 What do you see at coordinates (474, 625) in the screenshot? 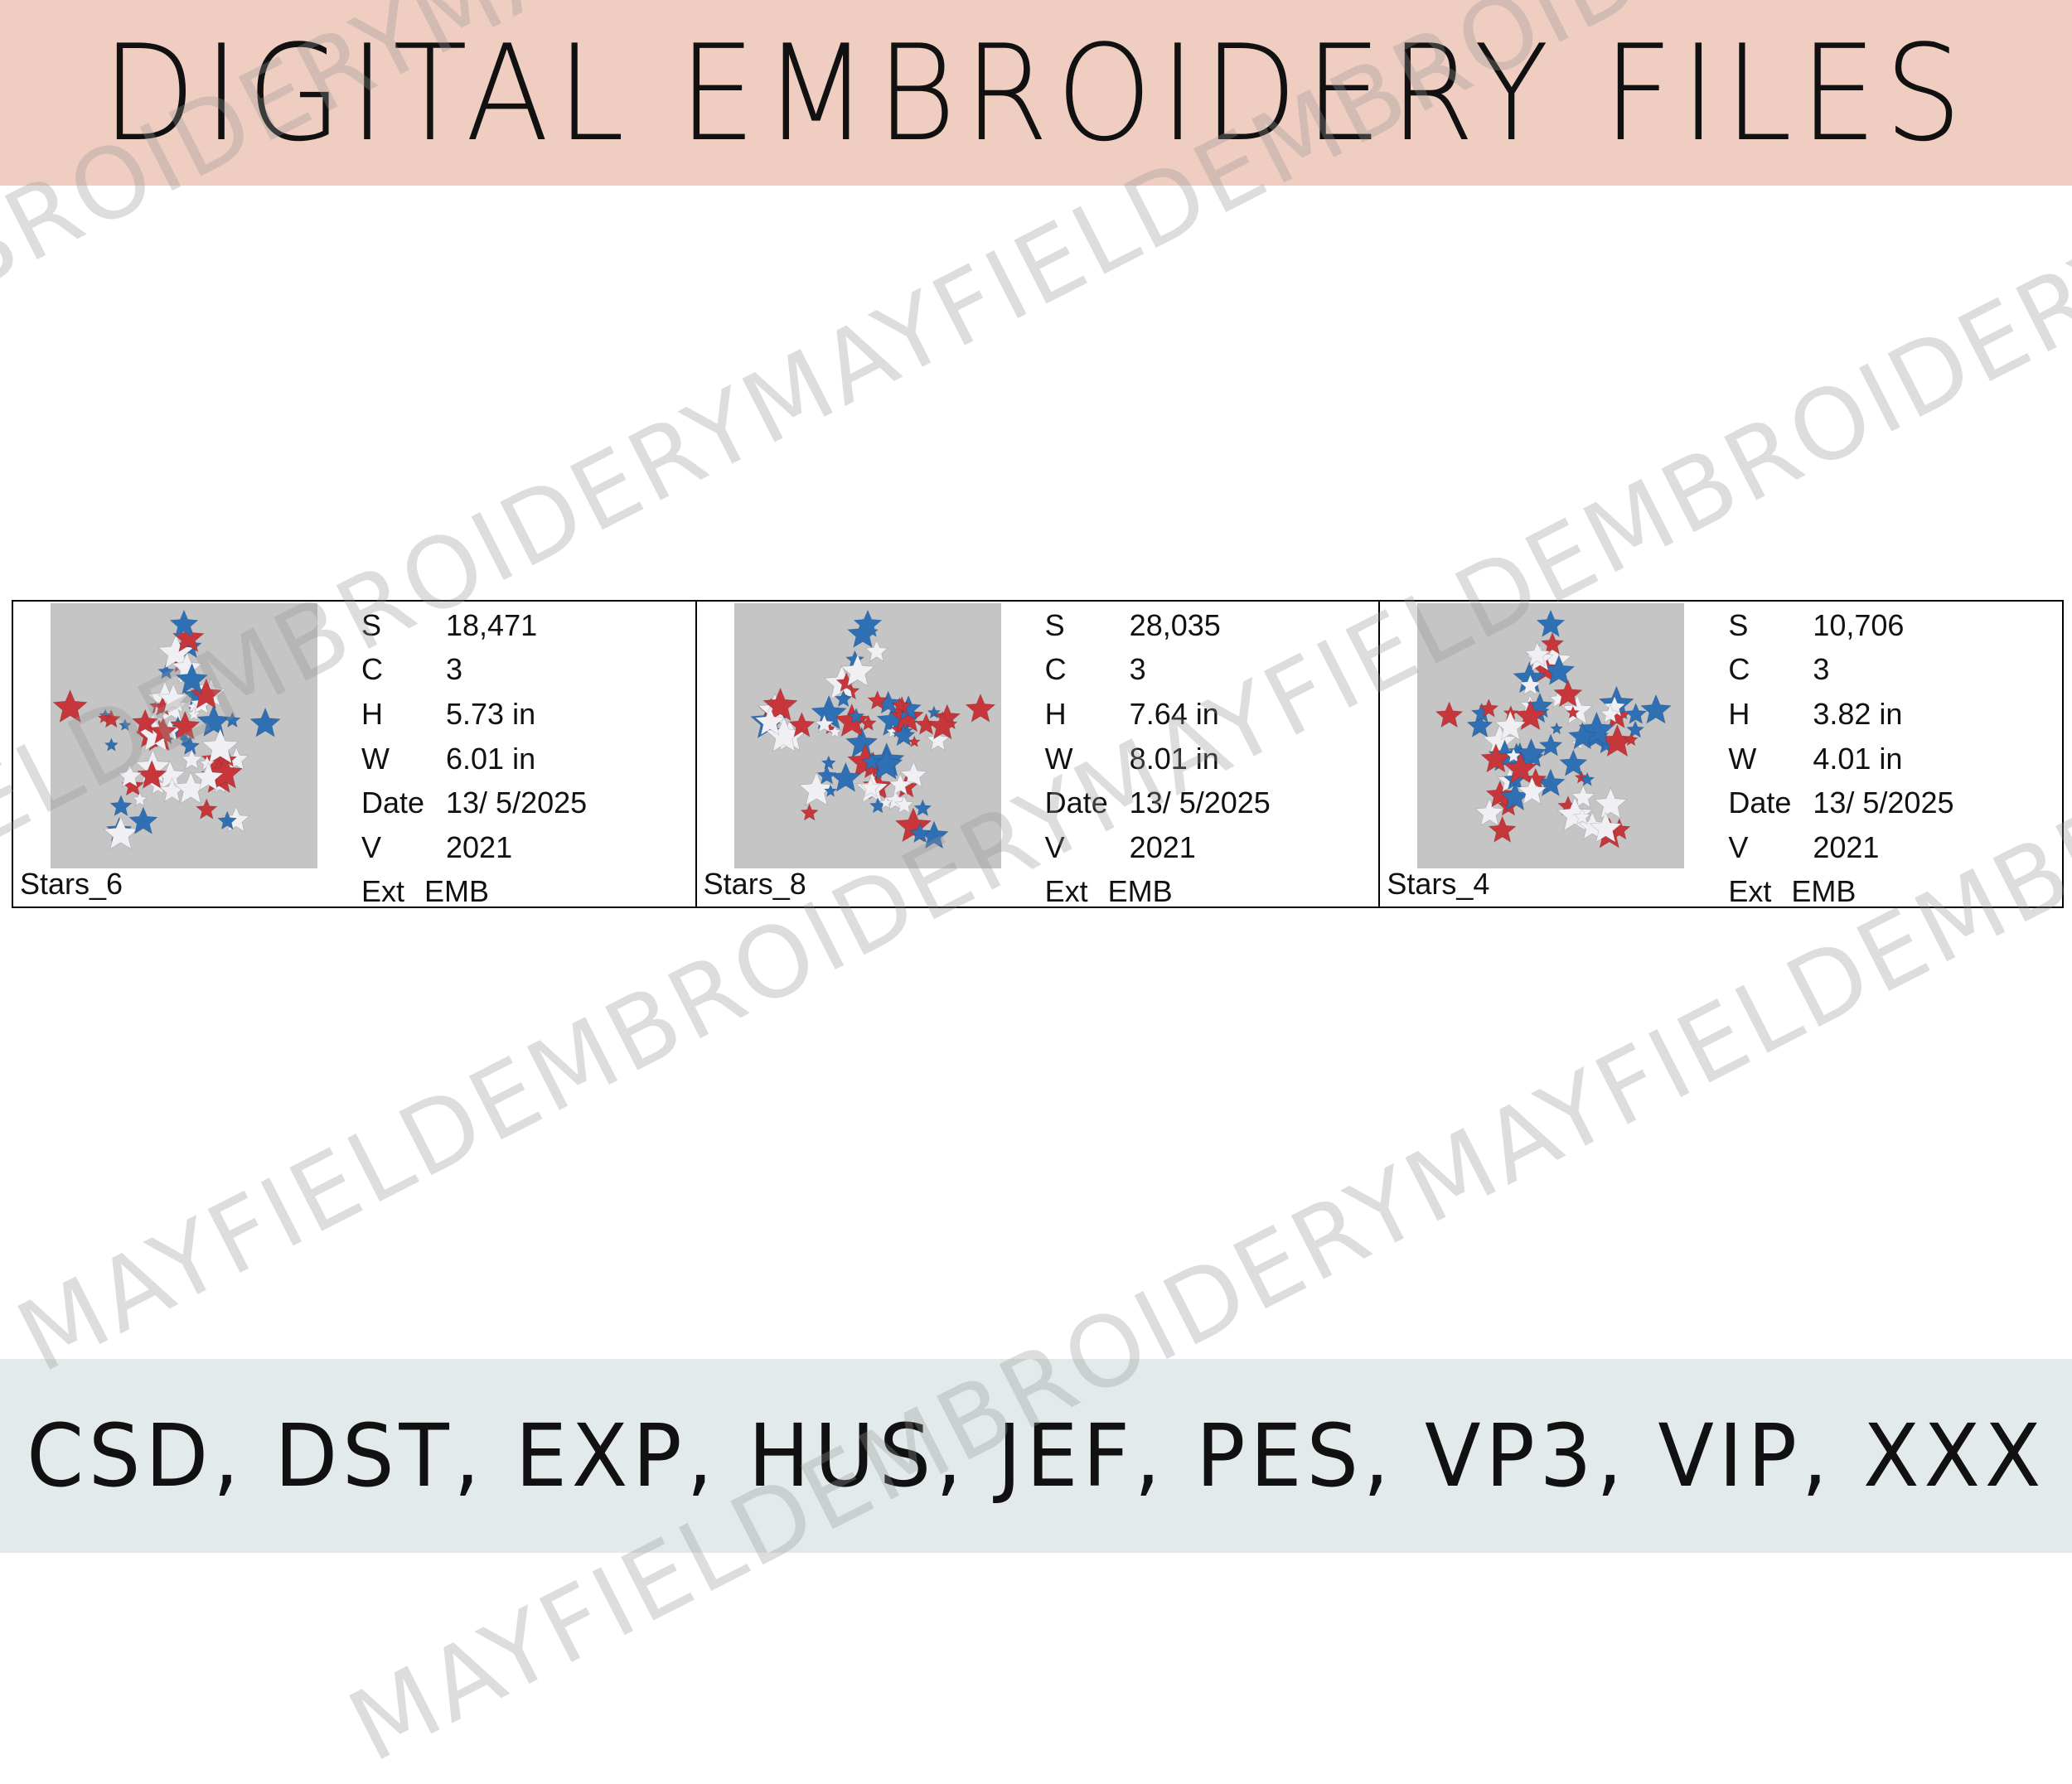
I see `stat-row: S 18,471` at bounding box center [474, 625].